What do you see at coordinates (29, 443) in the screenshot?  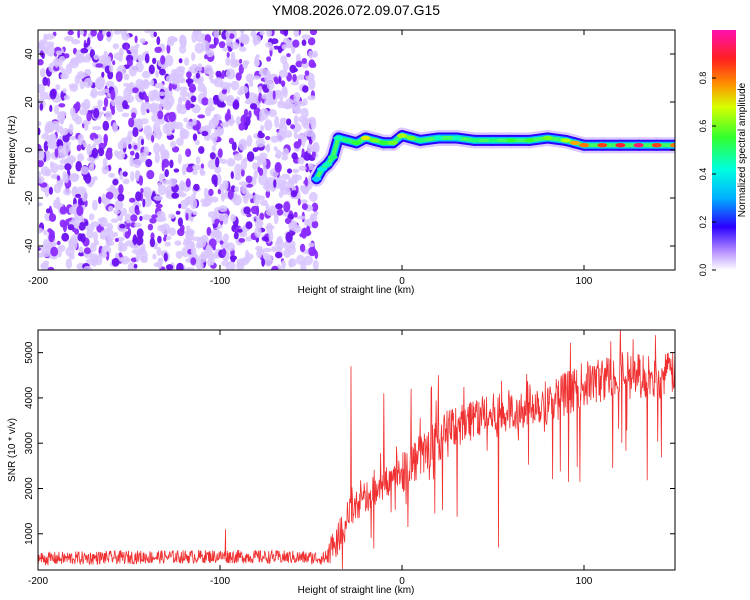 I see `y-tick-label: 3000` at bounding box center [29, 443].